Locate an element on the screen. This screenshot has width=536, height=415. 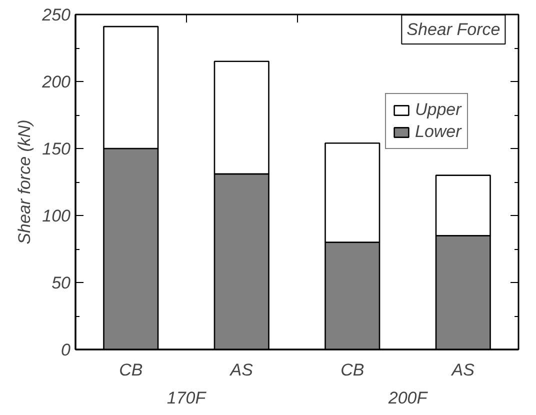
text: 170F is located at coordinates (187, 398).